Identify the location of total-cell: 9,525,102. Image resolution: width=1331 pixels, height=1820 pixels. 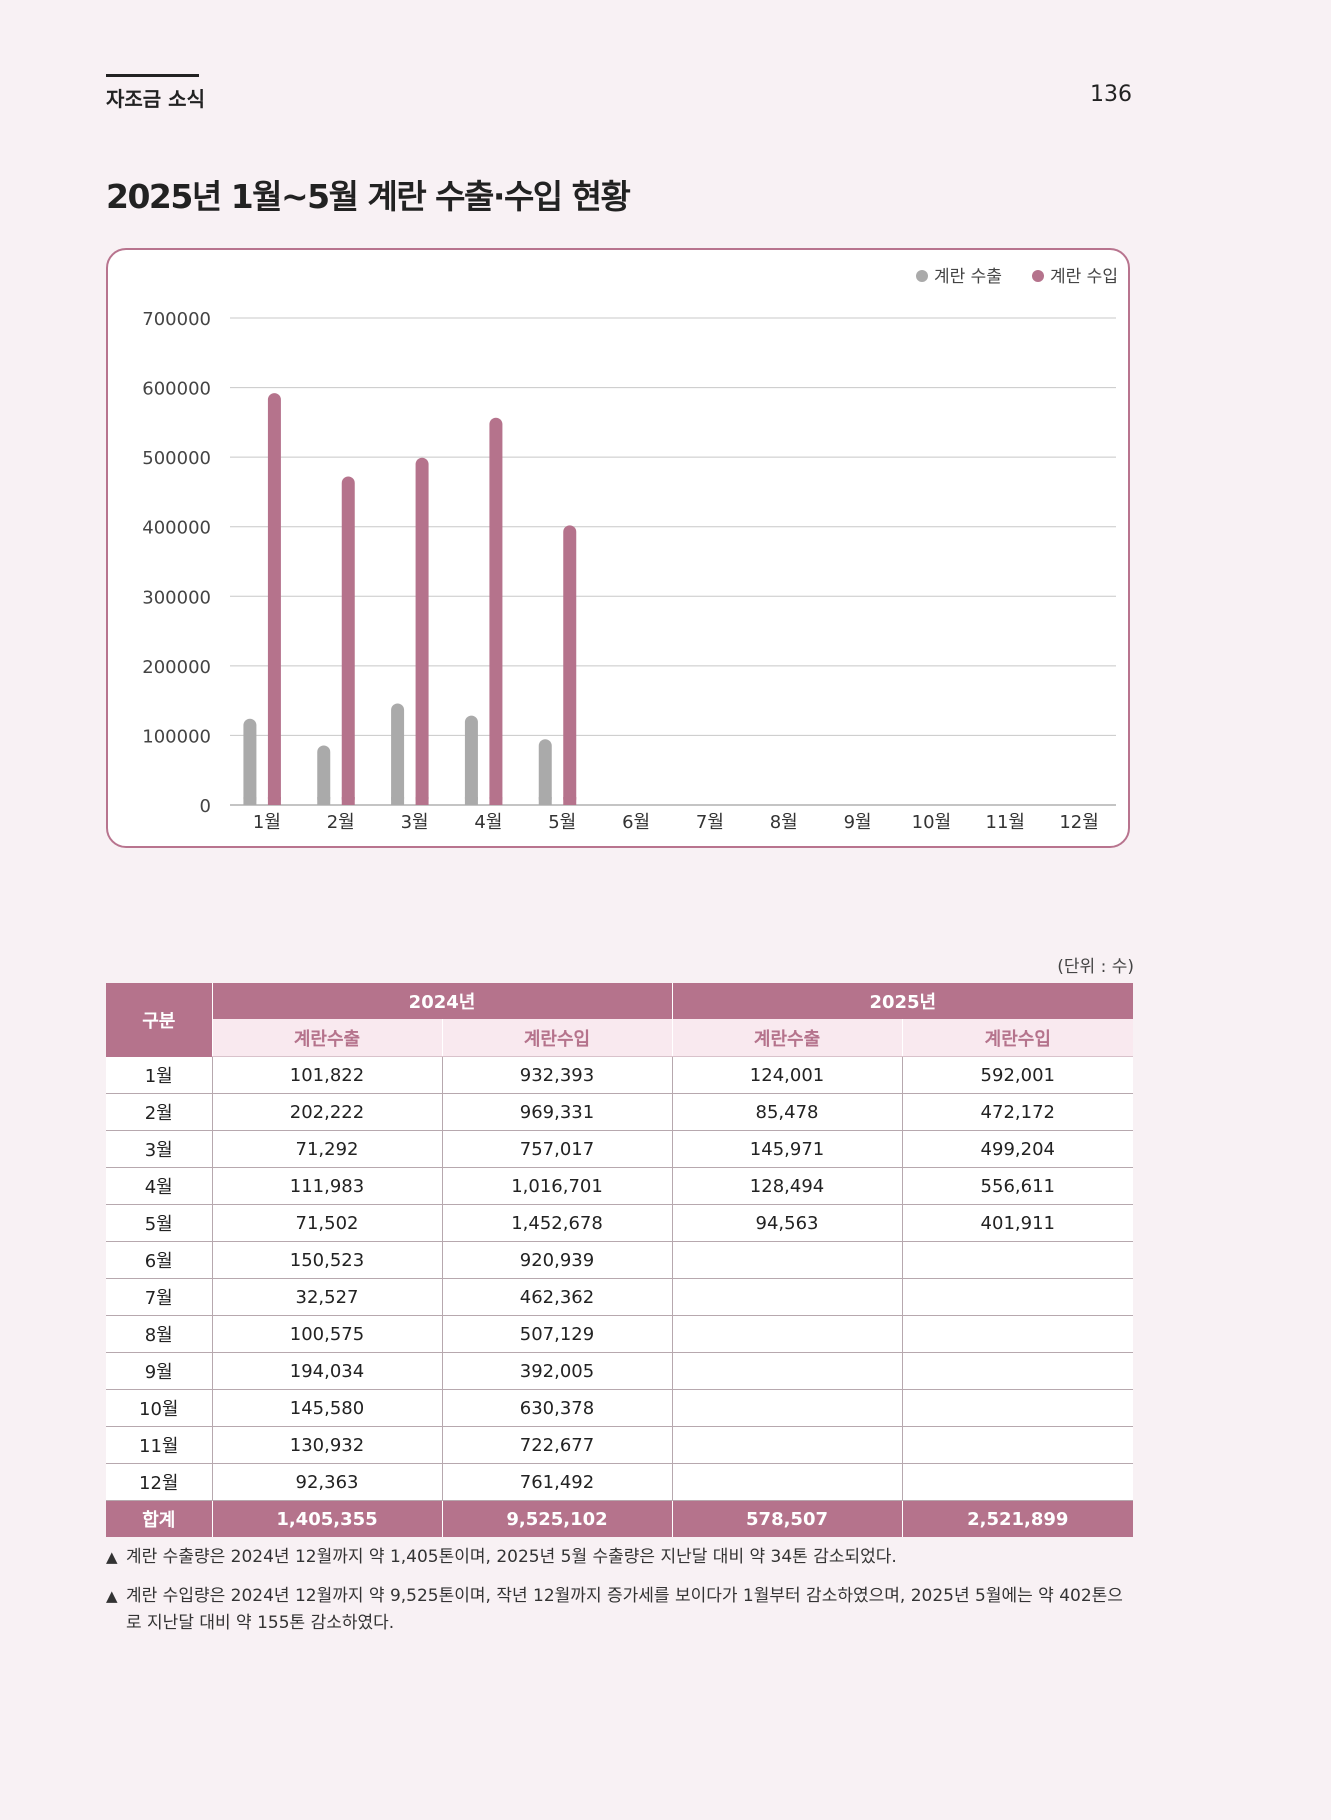
(557, 1518).